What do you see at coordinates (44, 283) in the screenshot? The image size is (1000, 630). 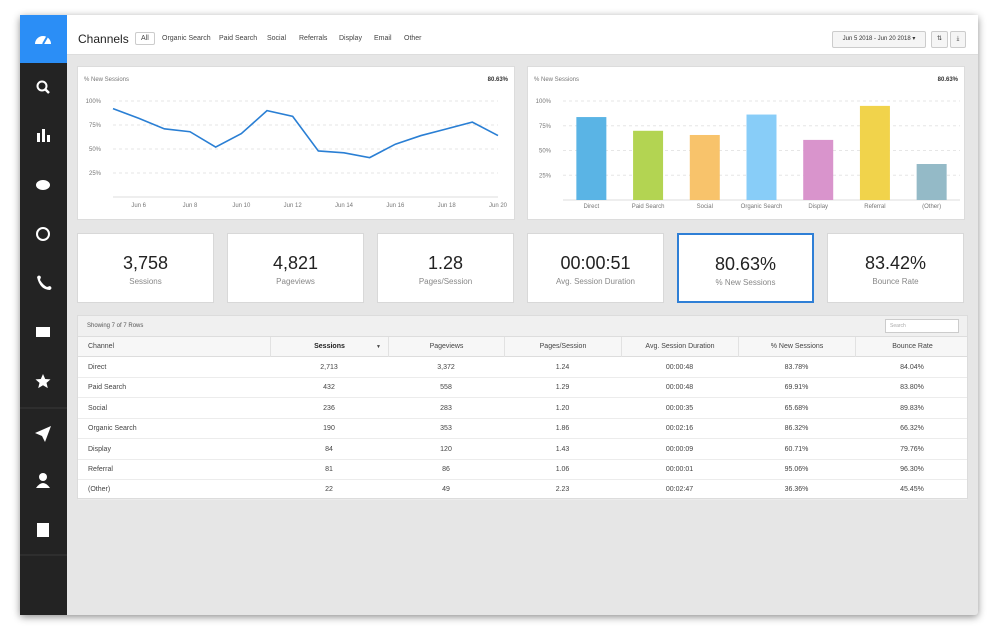 I see `phone-icon` at bounding box center [44, 283].